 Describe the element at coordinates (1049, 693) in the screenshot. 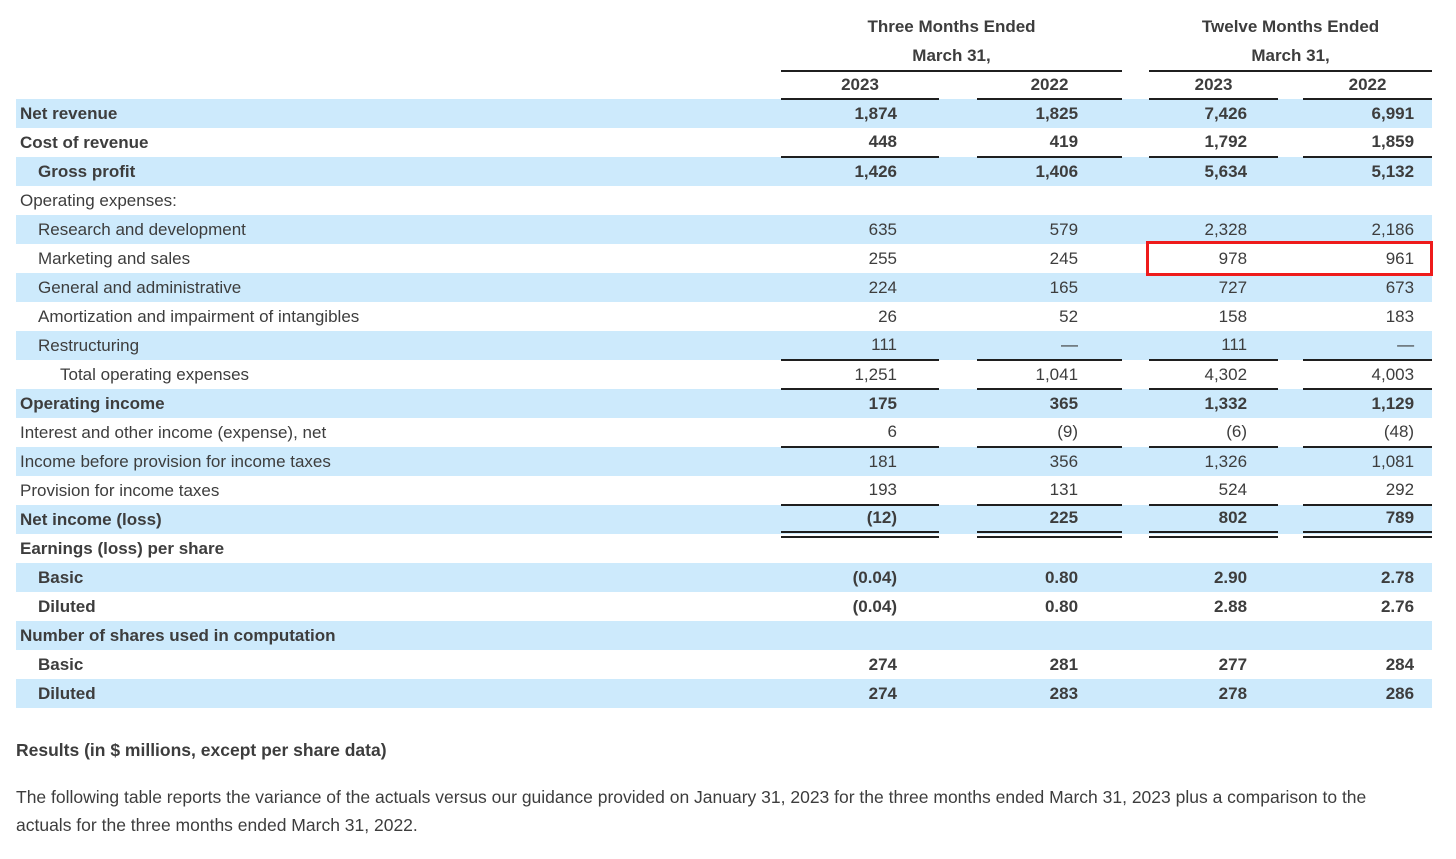

I see `value-cell: 283` at that location.